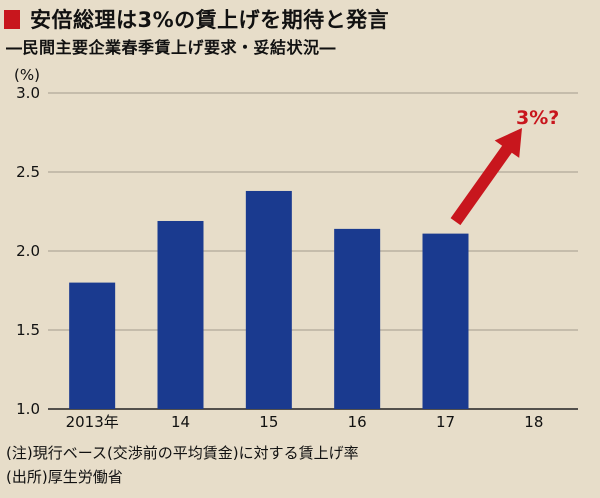  I want to click on annotation-label: 3%?, so click(537, 118).